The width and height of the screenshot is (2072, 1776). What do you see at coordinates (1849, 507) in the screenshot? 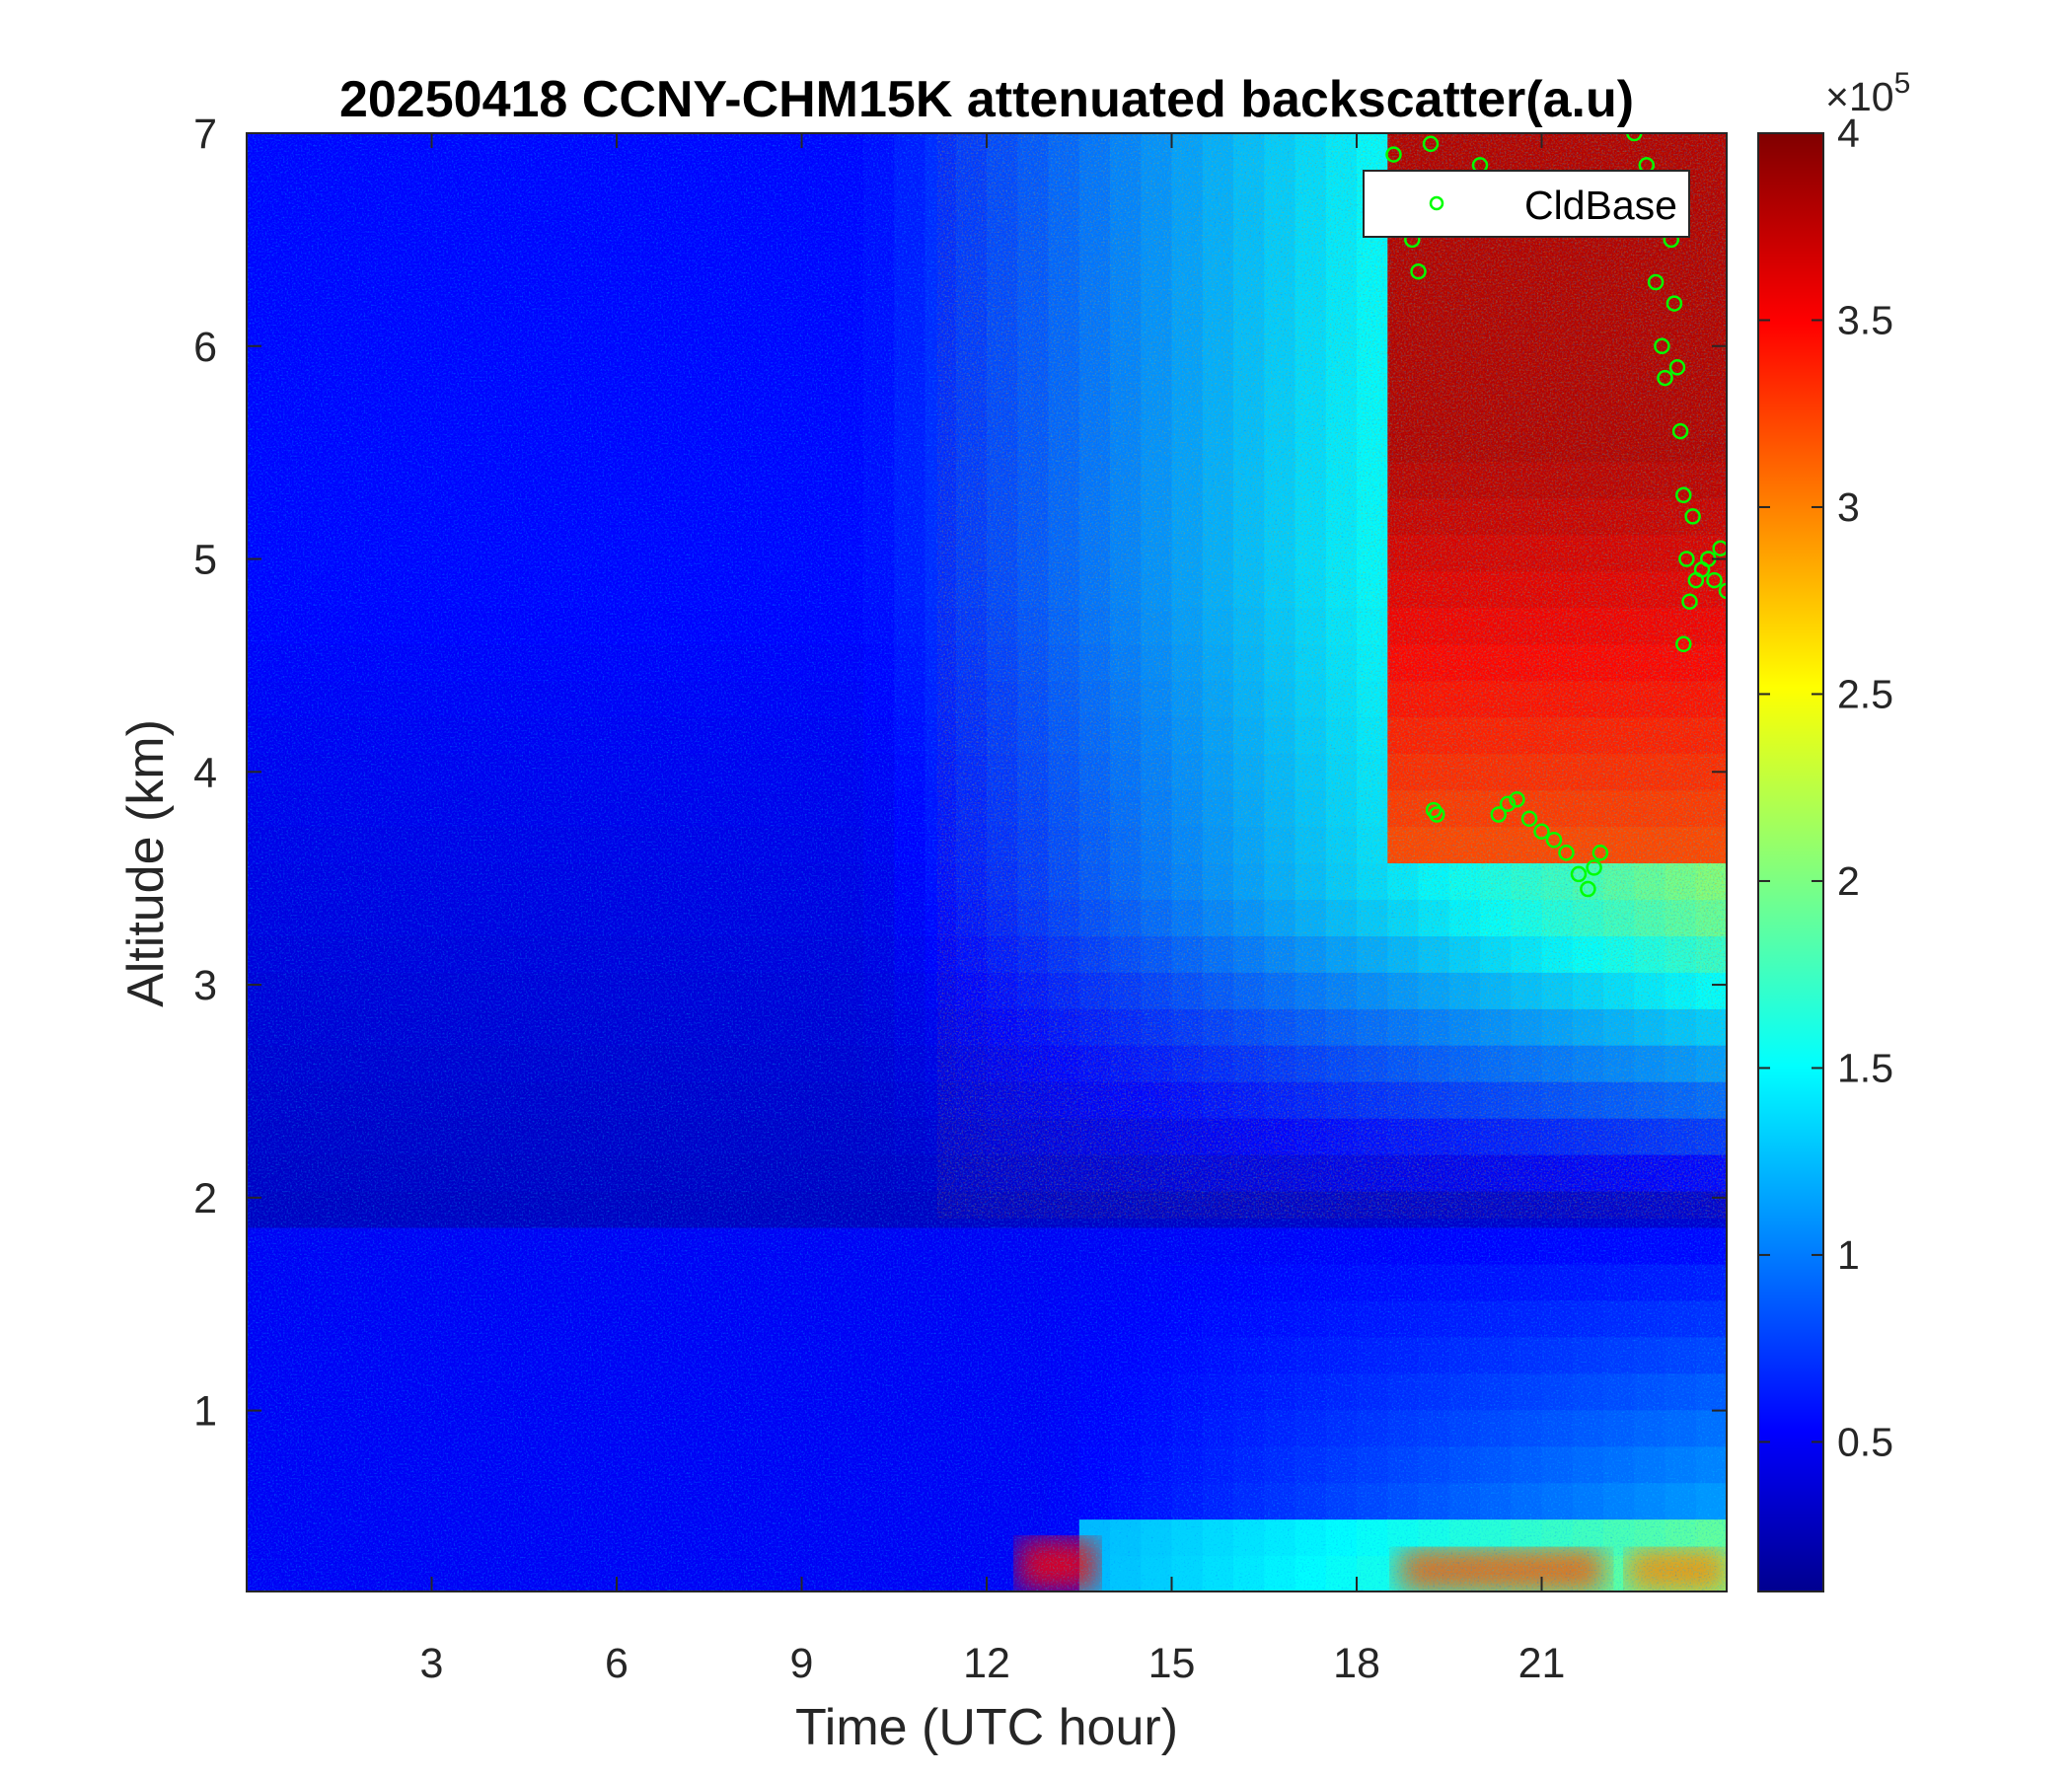
I see `colorbar-tick-label: 3` at bounding box center [1849, 507].